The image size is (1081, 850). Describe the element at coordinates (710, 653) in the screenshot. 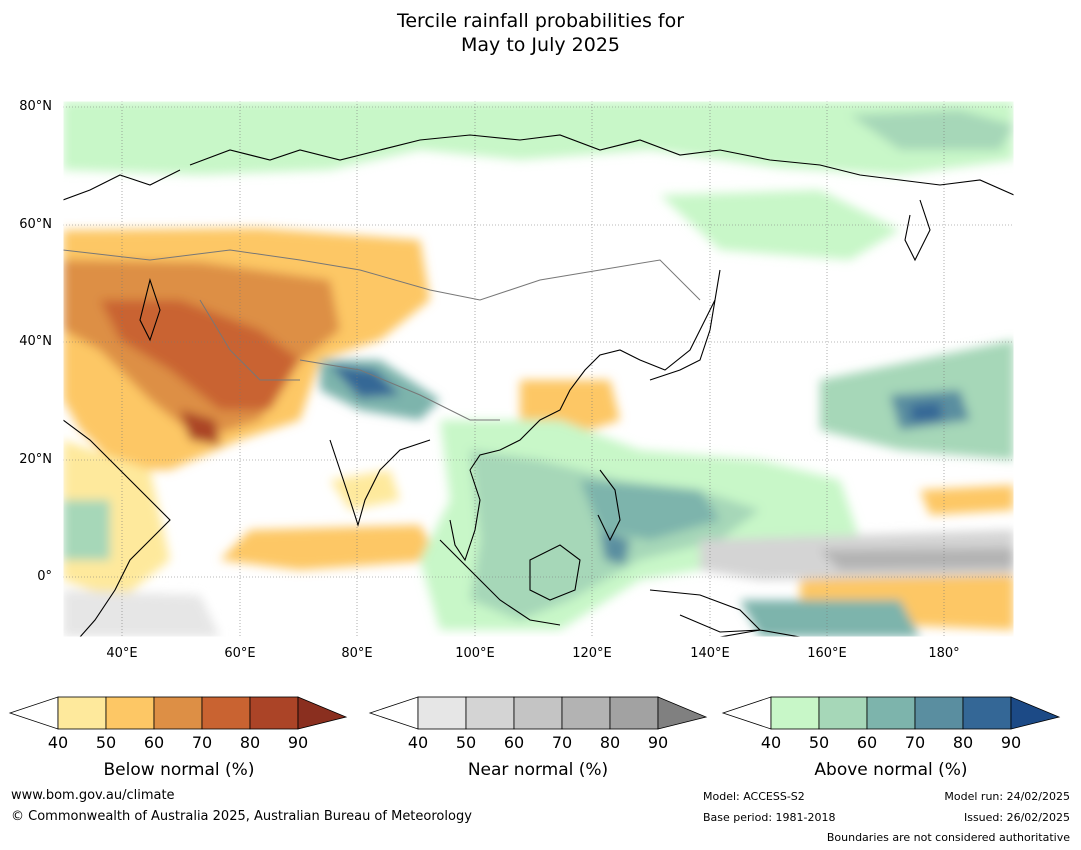

I see `lon-label: 140°E` at that location.